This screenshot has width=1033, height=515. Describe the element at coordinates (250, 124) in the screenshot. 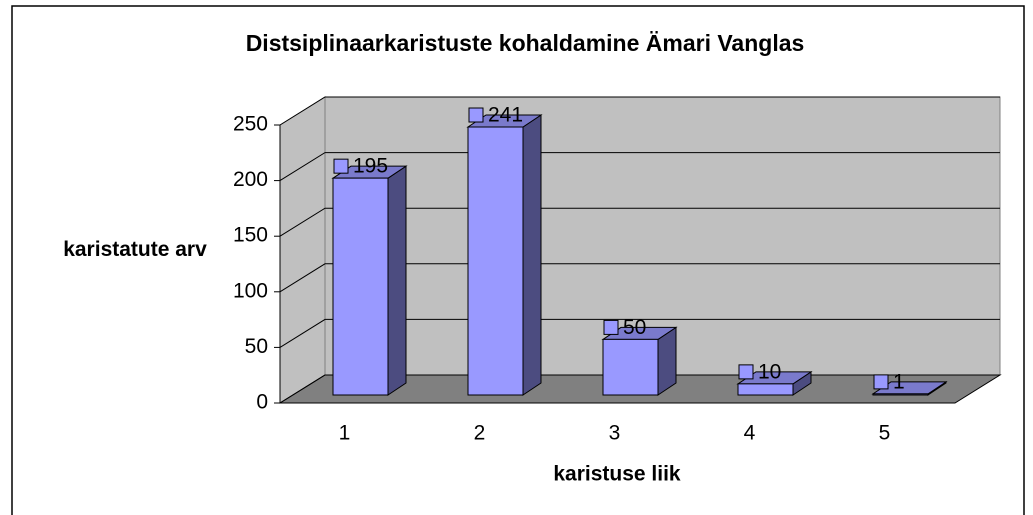

I see `y-tick-label: 250` at that location.